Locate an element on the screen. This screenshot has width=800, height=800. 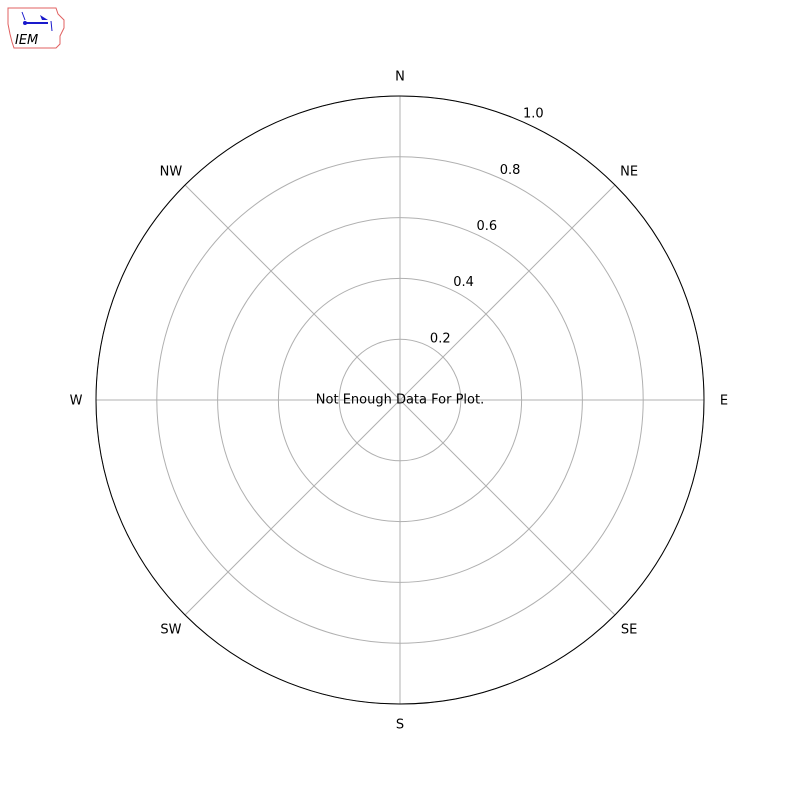
iem-logo: IEM is located at coordinates (36, 28).